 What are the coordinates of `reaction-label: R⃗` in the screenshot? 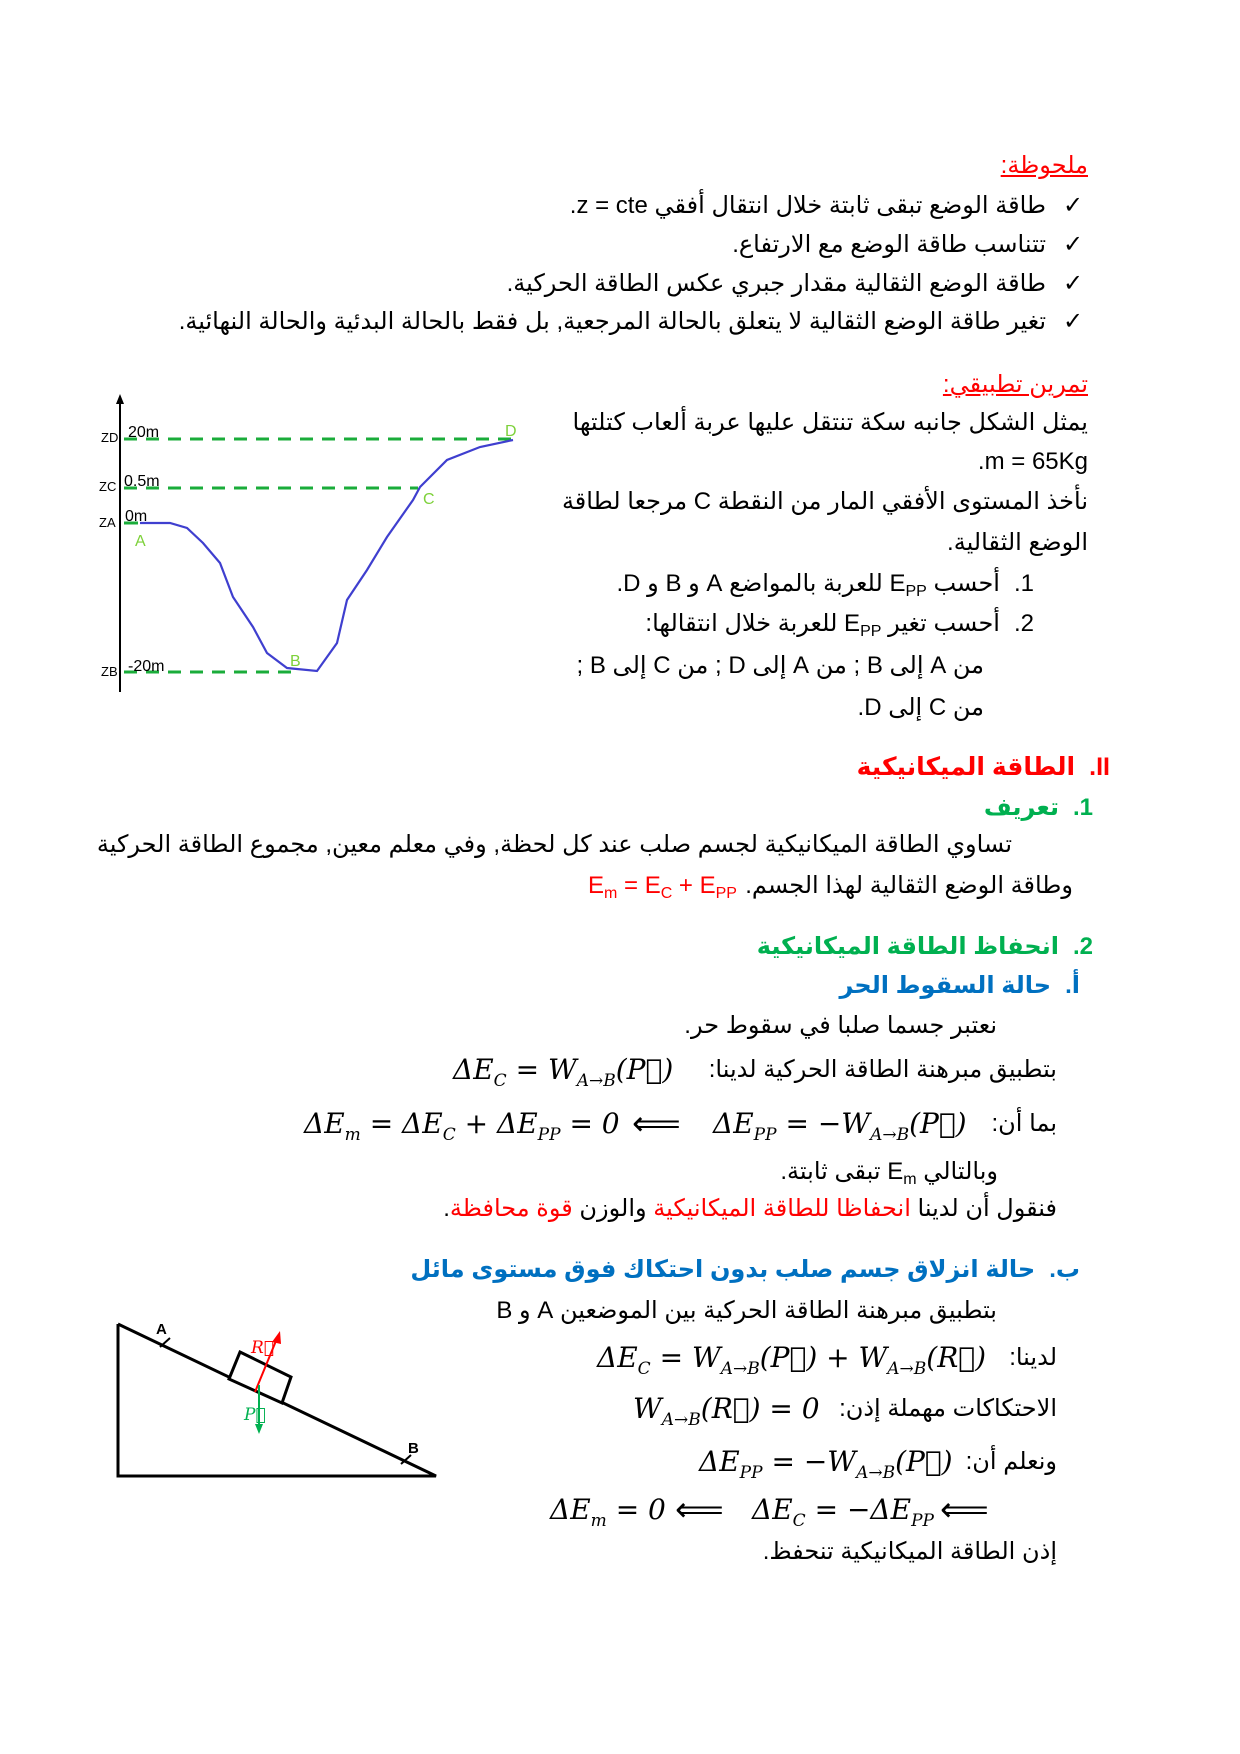 It's located at (262, 1348).